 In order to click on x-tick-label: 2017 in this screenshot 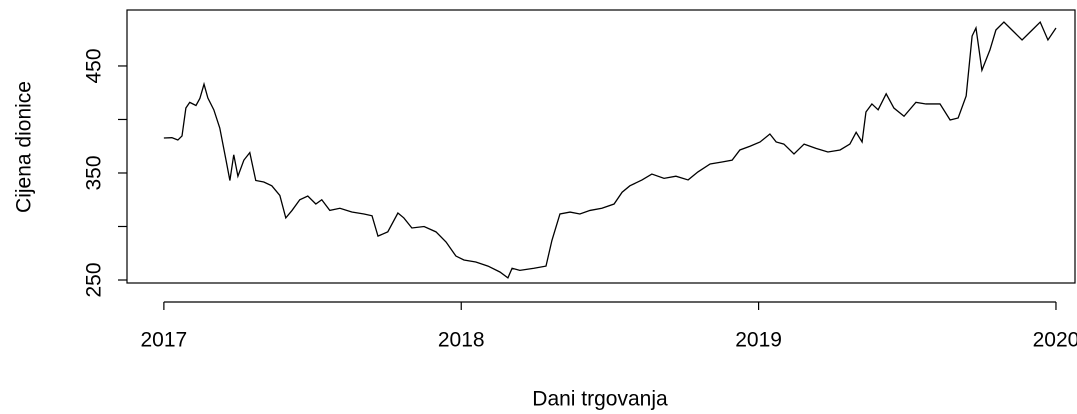, I will do `click(164, 340)`.